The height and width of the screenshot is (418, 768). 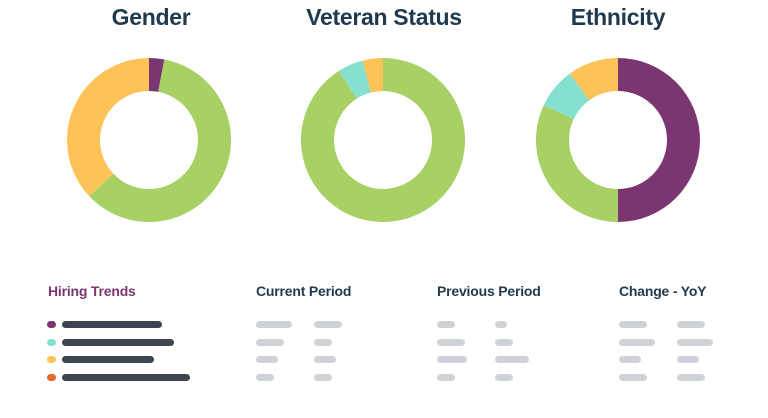 I want to click on chart-title: Ethnicity, so click(x=618, y=17).